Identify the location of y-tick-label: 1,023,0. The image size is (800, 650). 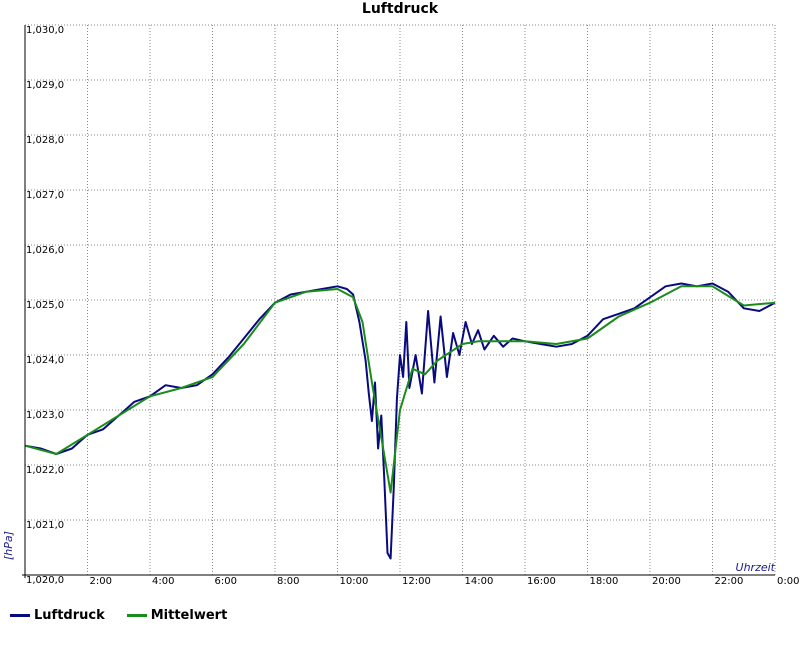
(45, 415).